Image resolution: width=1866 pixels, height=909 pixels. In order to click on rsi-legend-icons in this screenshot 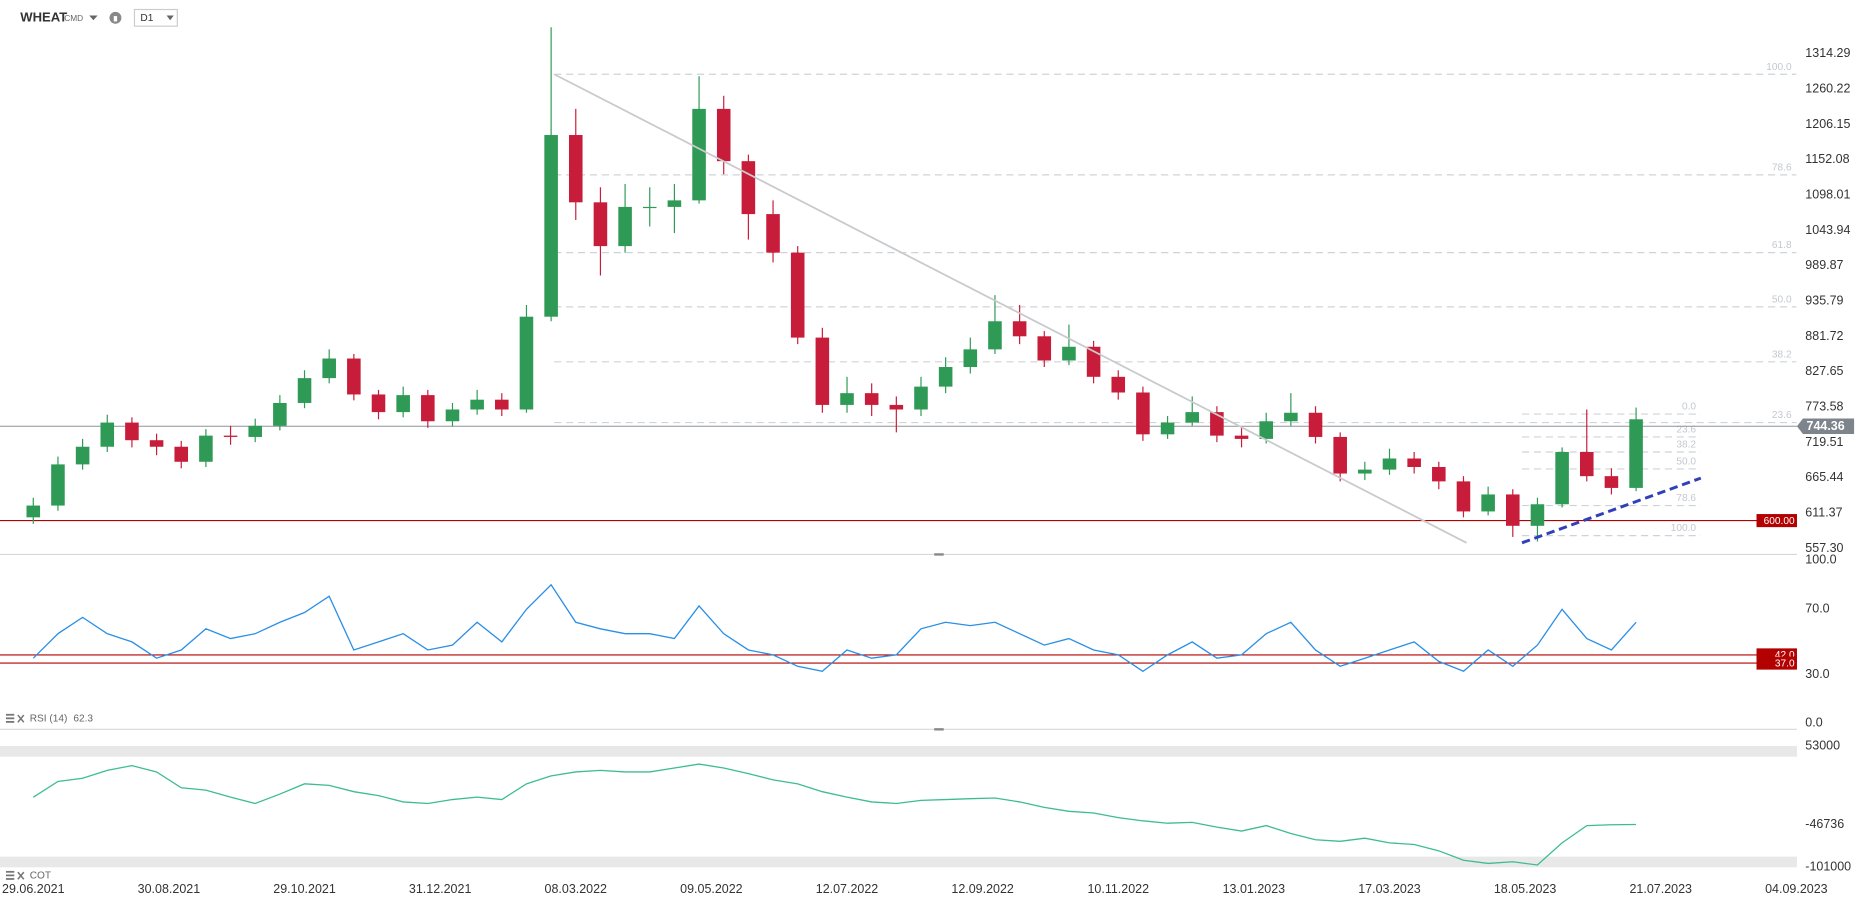, I will do `click(15, 718)`.